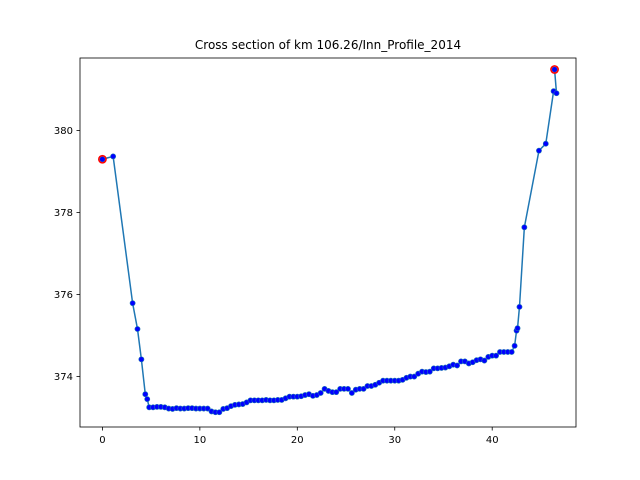  Describe the element at coordinates (297, 440) in the screenshot. I see `x-tick-label-2: 20` at that location.